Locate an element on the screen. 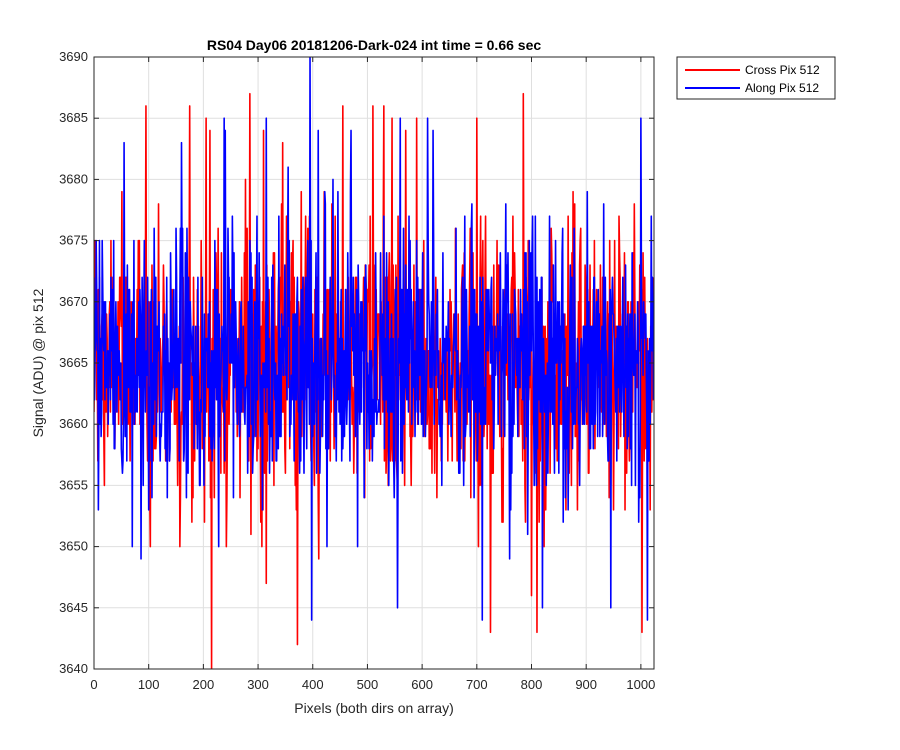 The height and width of the screenshot is (750, 900). y-tick-label: 3645 is located at coordinates (73, 607).